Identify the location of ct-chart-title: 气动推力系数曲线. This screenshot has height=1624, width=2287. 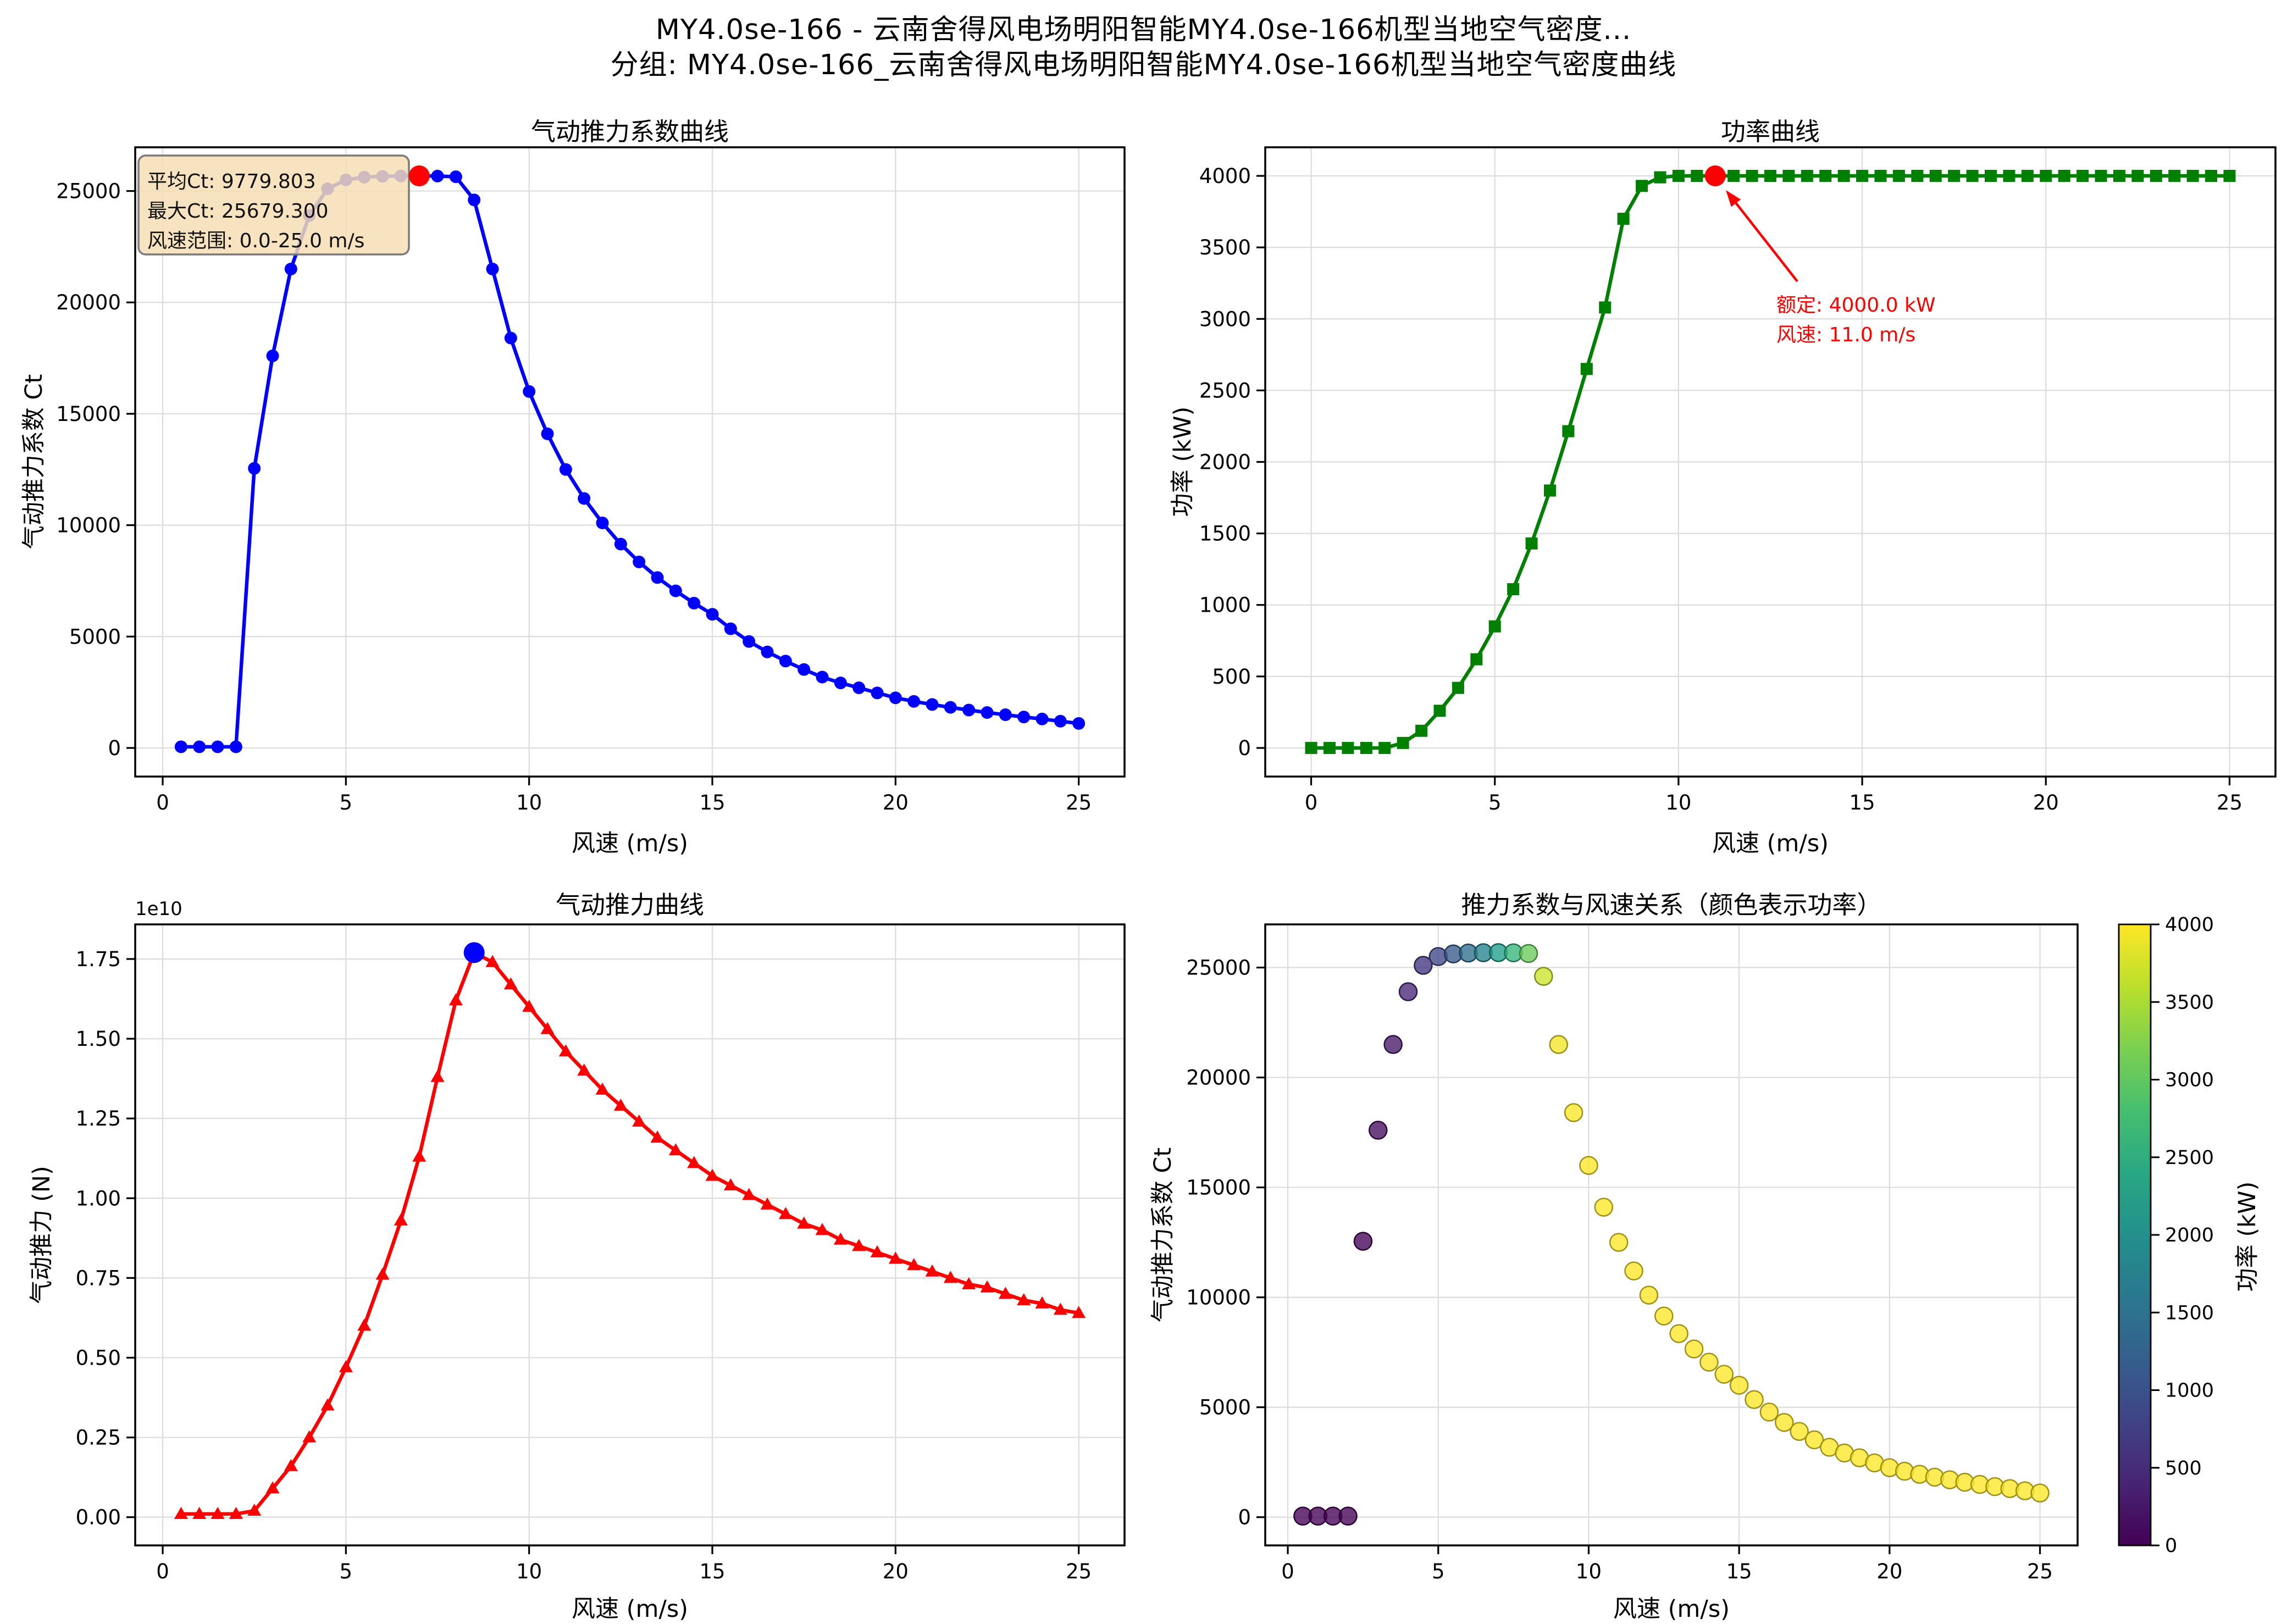
(629, 131).